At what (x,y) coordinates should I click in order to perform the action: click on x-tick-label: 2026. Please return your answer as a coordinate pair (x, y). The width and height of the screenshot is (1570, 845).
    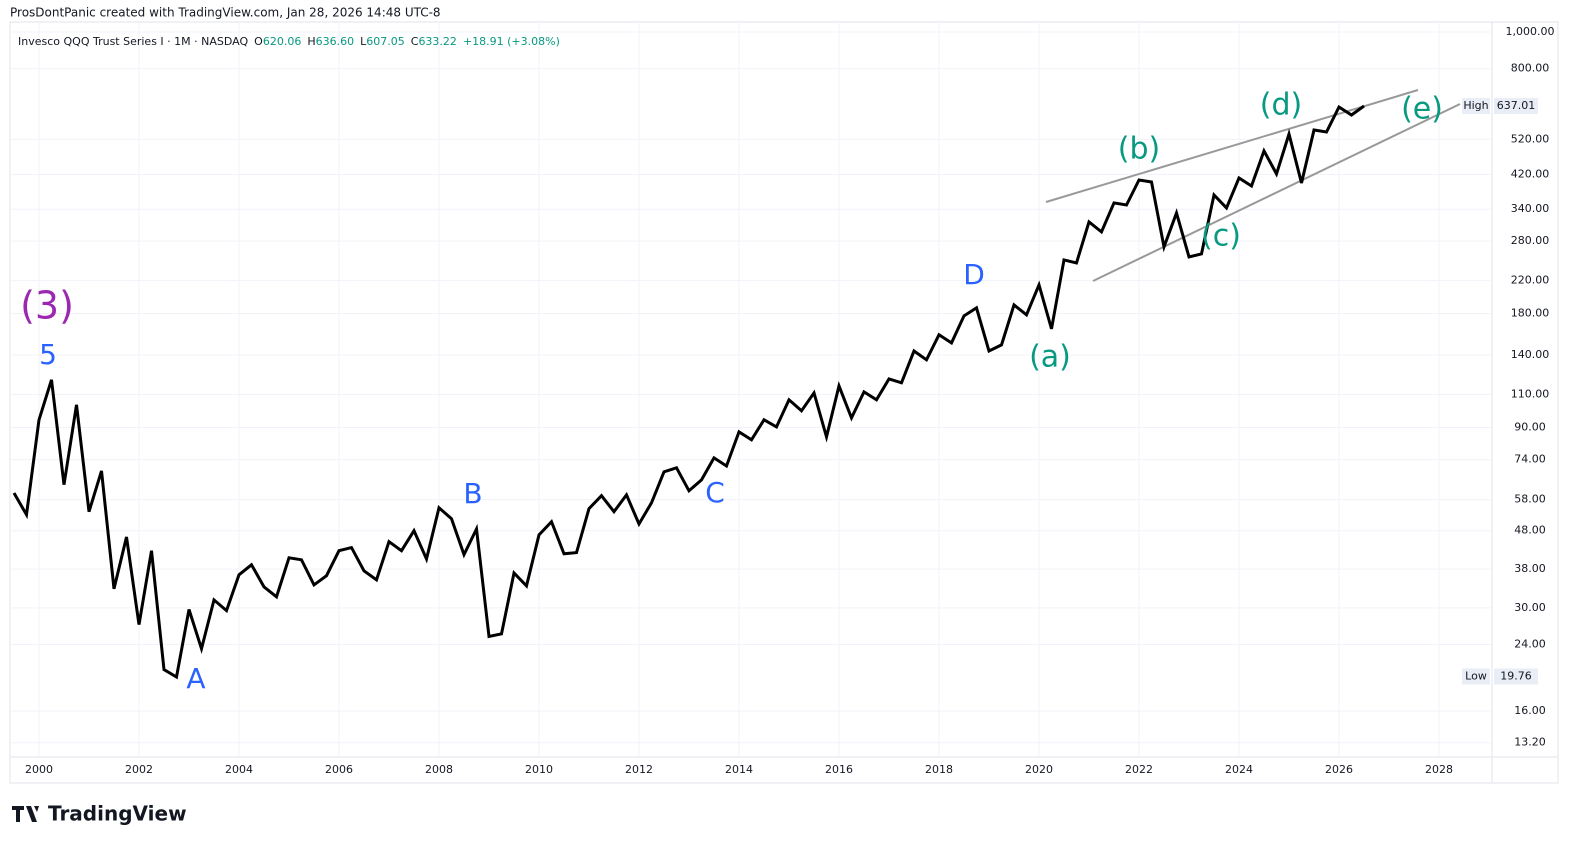
    Looking at the image, I should click on (1339, 769).